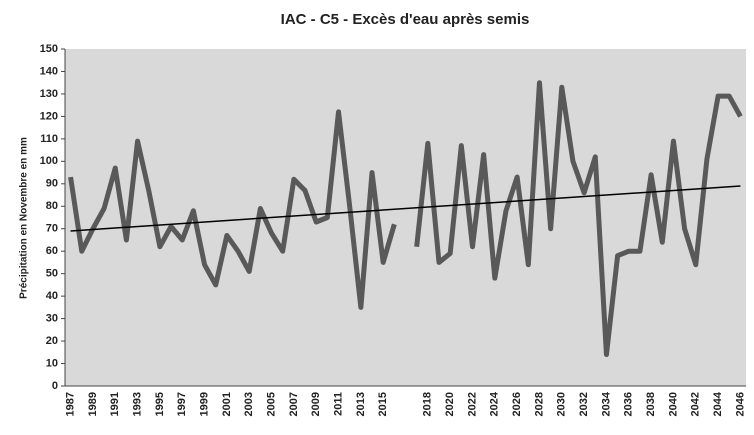 This screenshot has height=435, width=754. What do you see at coordinates (405, 208) in the screenshot?
I see `trend-line` at bounding box center [405, 208].